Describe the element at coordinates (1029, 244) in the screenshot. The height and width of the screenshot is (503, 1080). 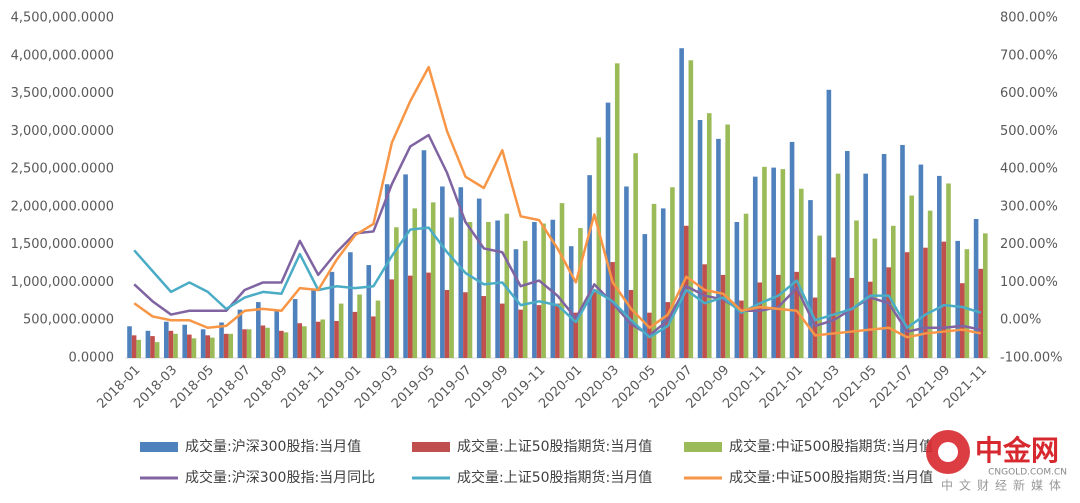
I see `y2-tick-label: 200.00%` at that location.